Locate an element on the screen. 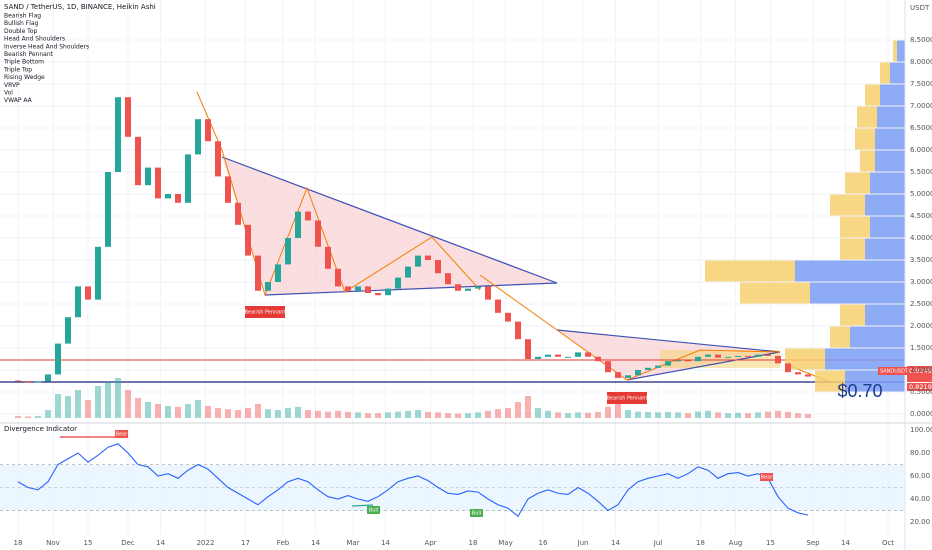 This screenshot has height=550, width=932. indicator-name: Inverse Head And Shoulders is located at coordinates (46, 46).